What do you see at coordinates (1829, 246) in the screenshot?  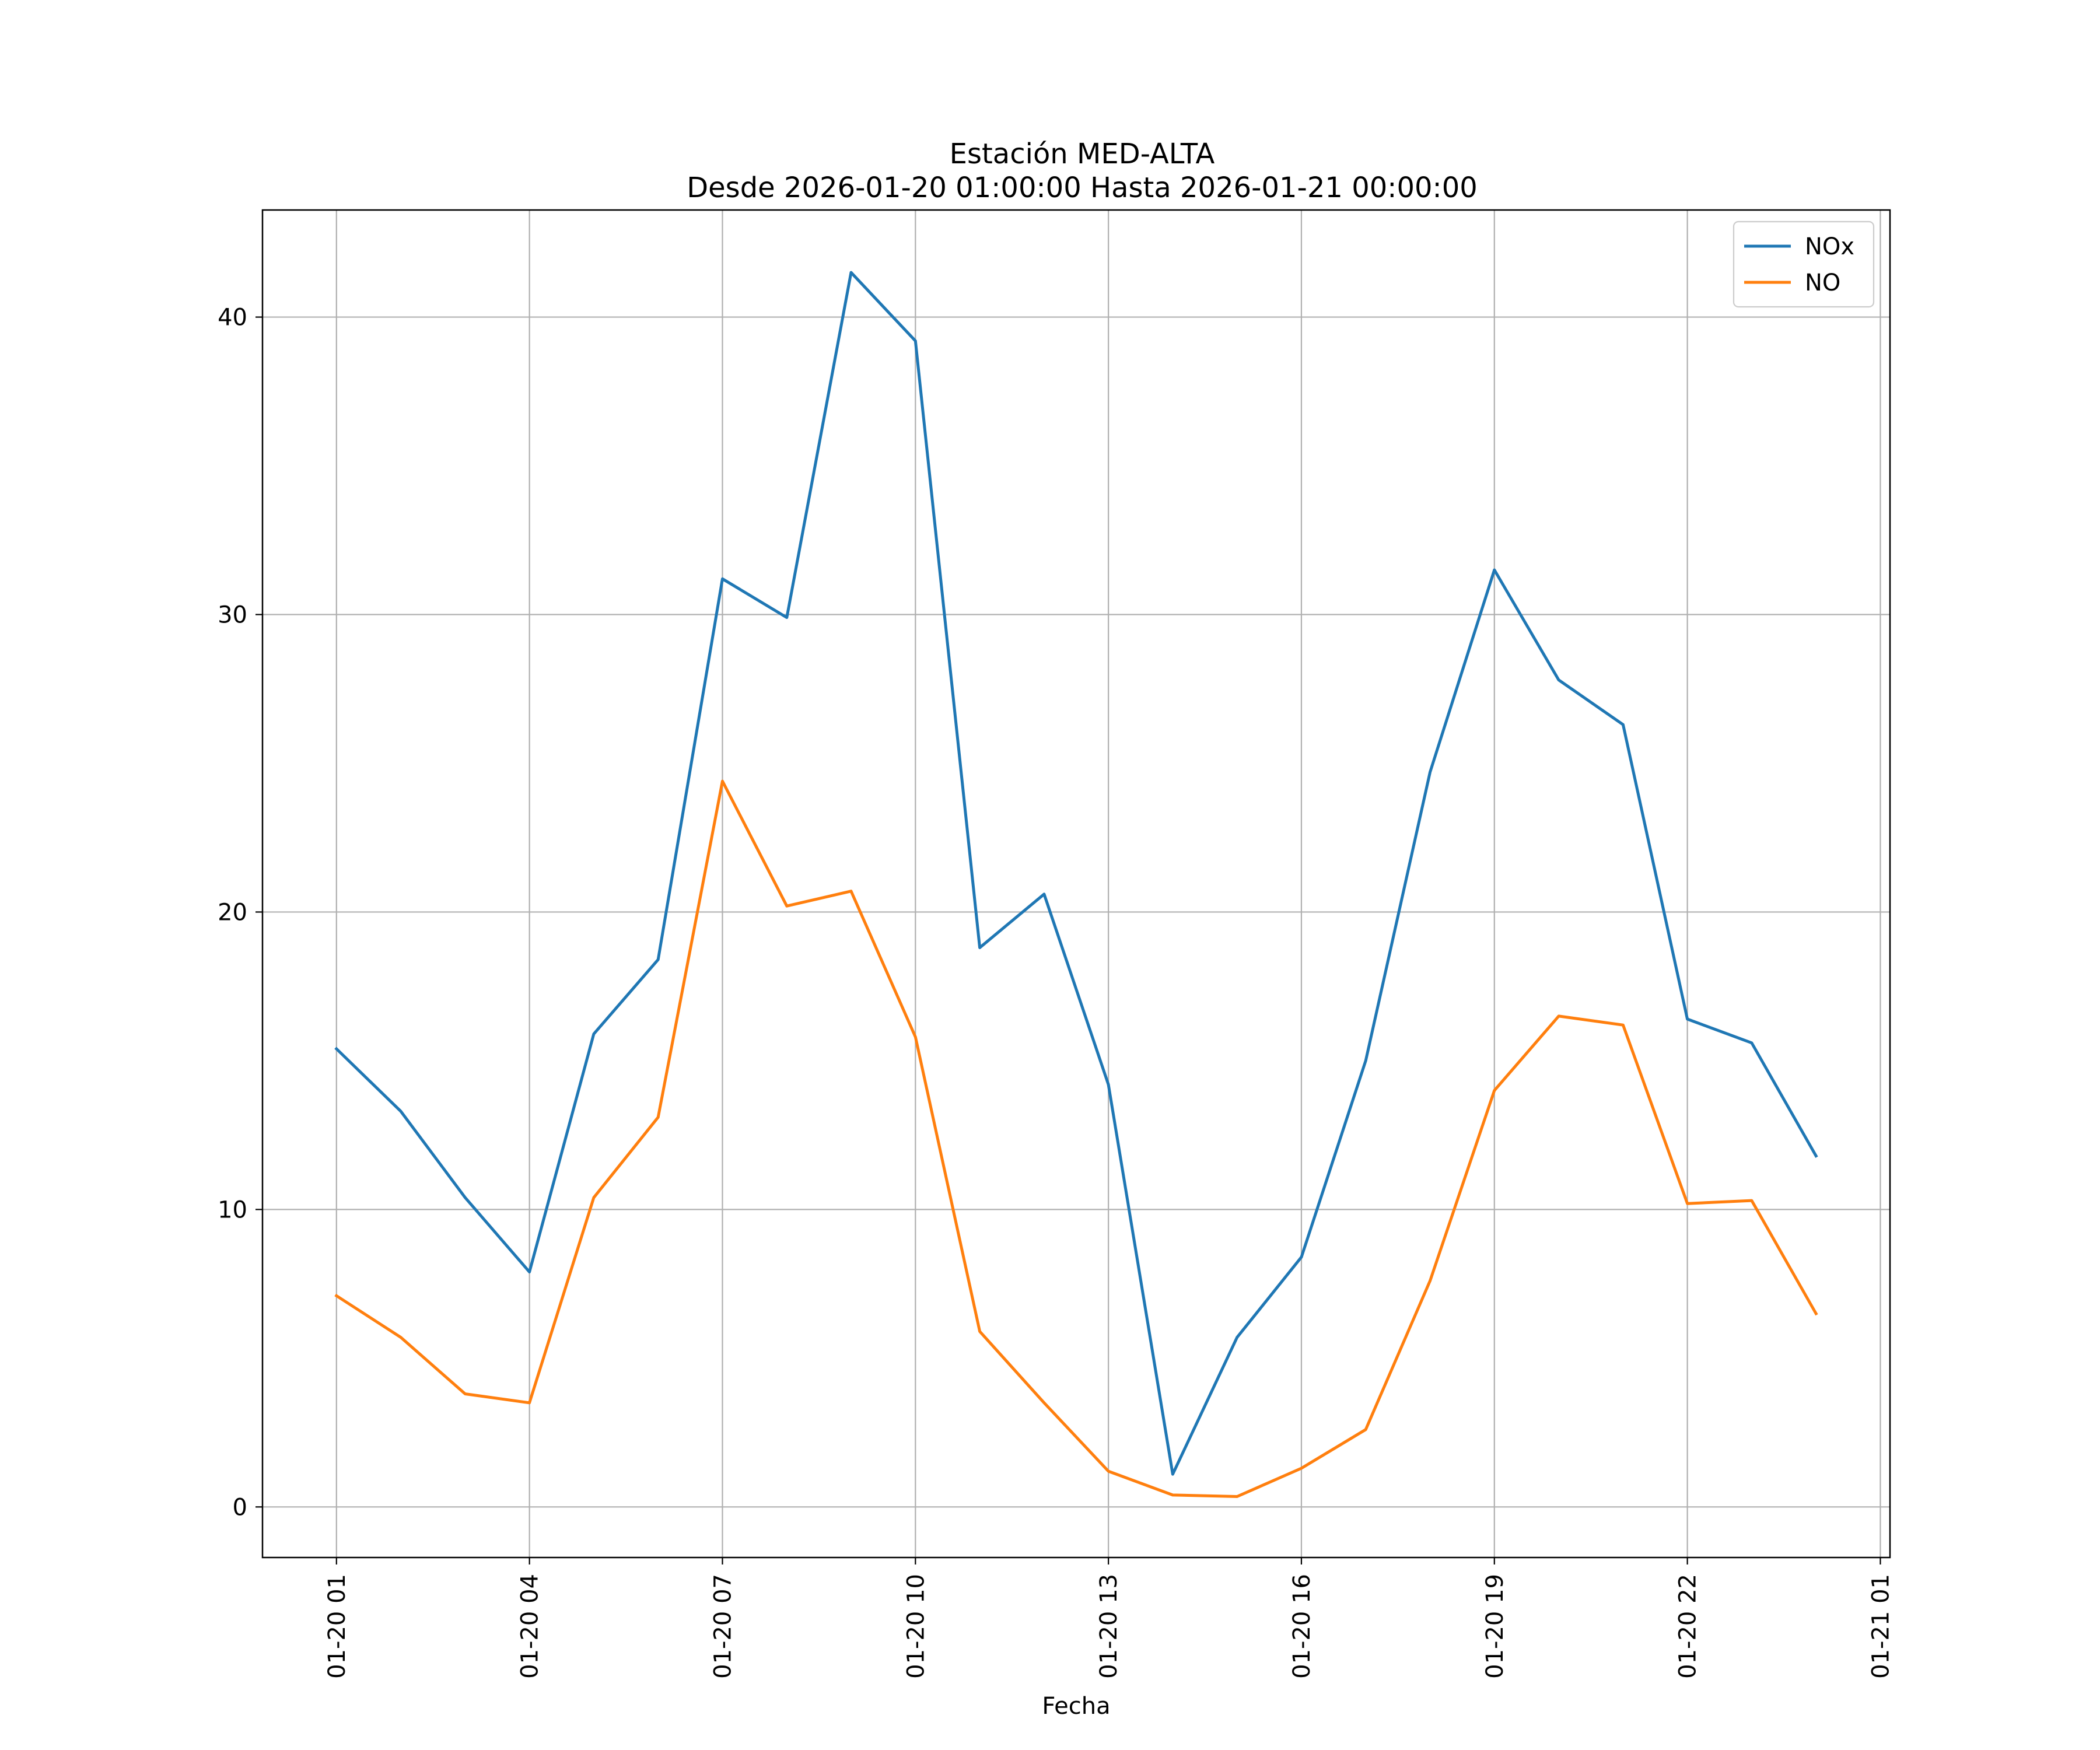 I see `legend-label-nox: NOx` at bounding box center [1829, 246].